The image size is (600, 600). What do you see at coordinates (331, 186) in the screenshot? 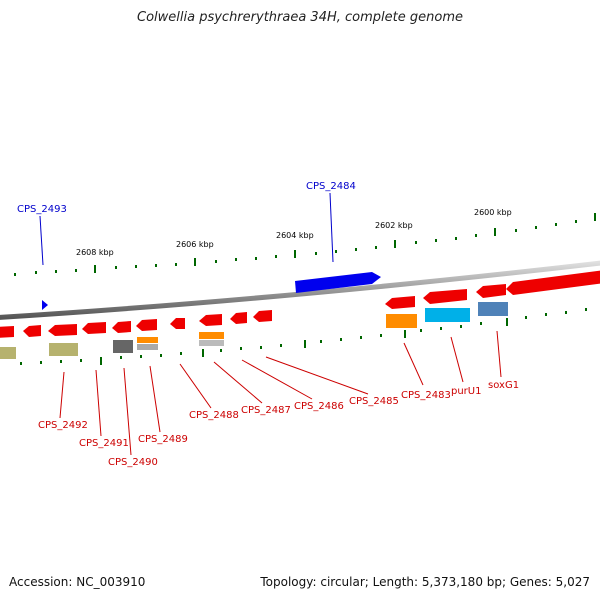
I see `gene-label-cps-2484: CPS_2484` at bounding box center [331, 186].